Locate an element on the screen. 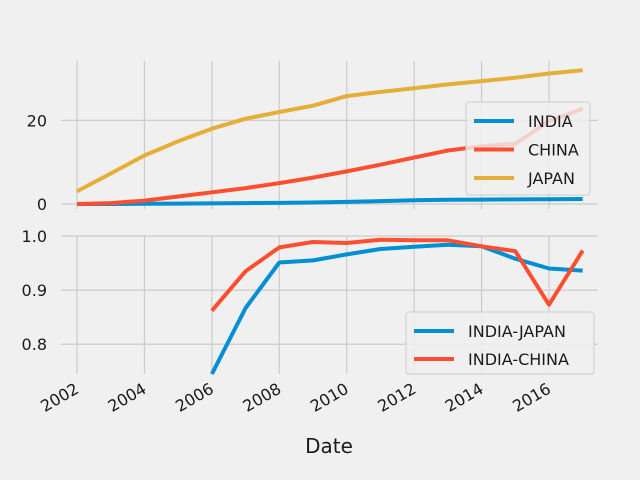  x-tick-label-2006: 2006 is located at coordinates (194, 397).